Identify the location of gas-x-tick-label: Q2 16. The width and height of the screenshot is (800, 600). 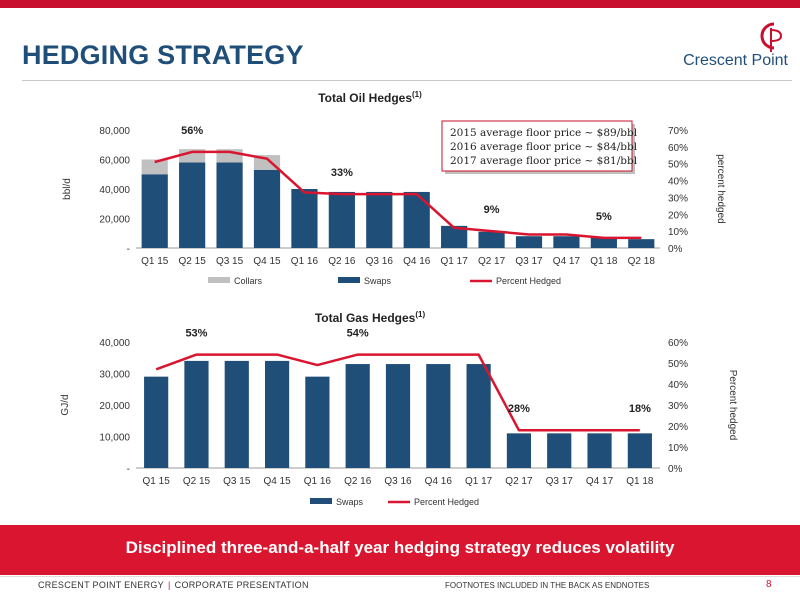
(358, 481).